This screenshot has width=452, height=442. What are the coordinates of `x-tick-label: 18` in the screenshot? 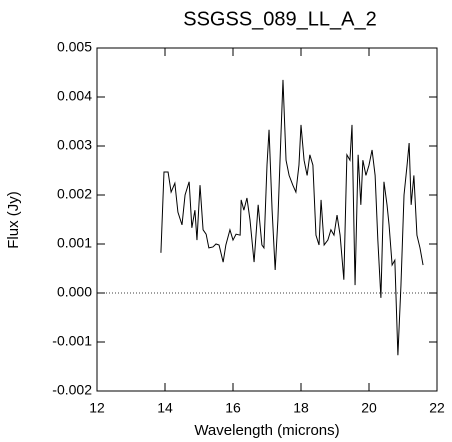 It's located at (301, 408).